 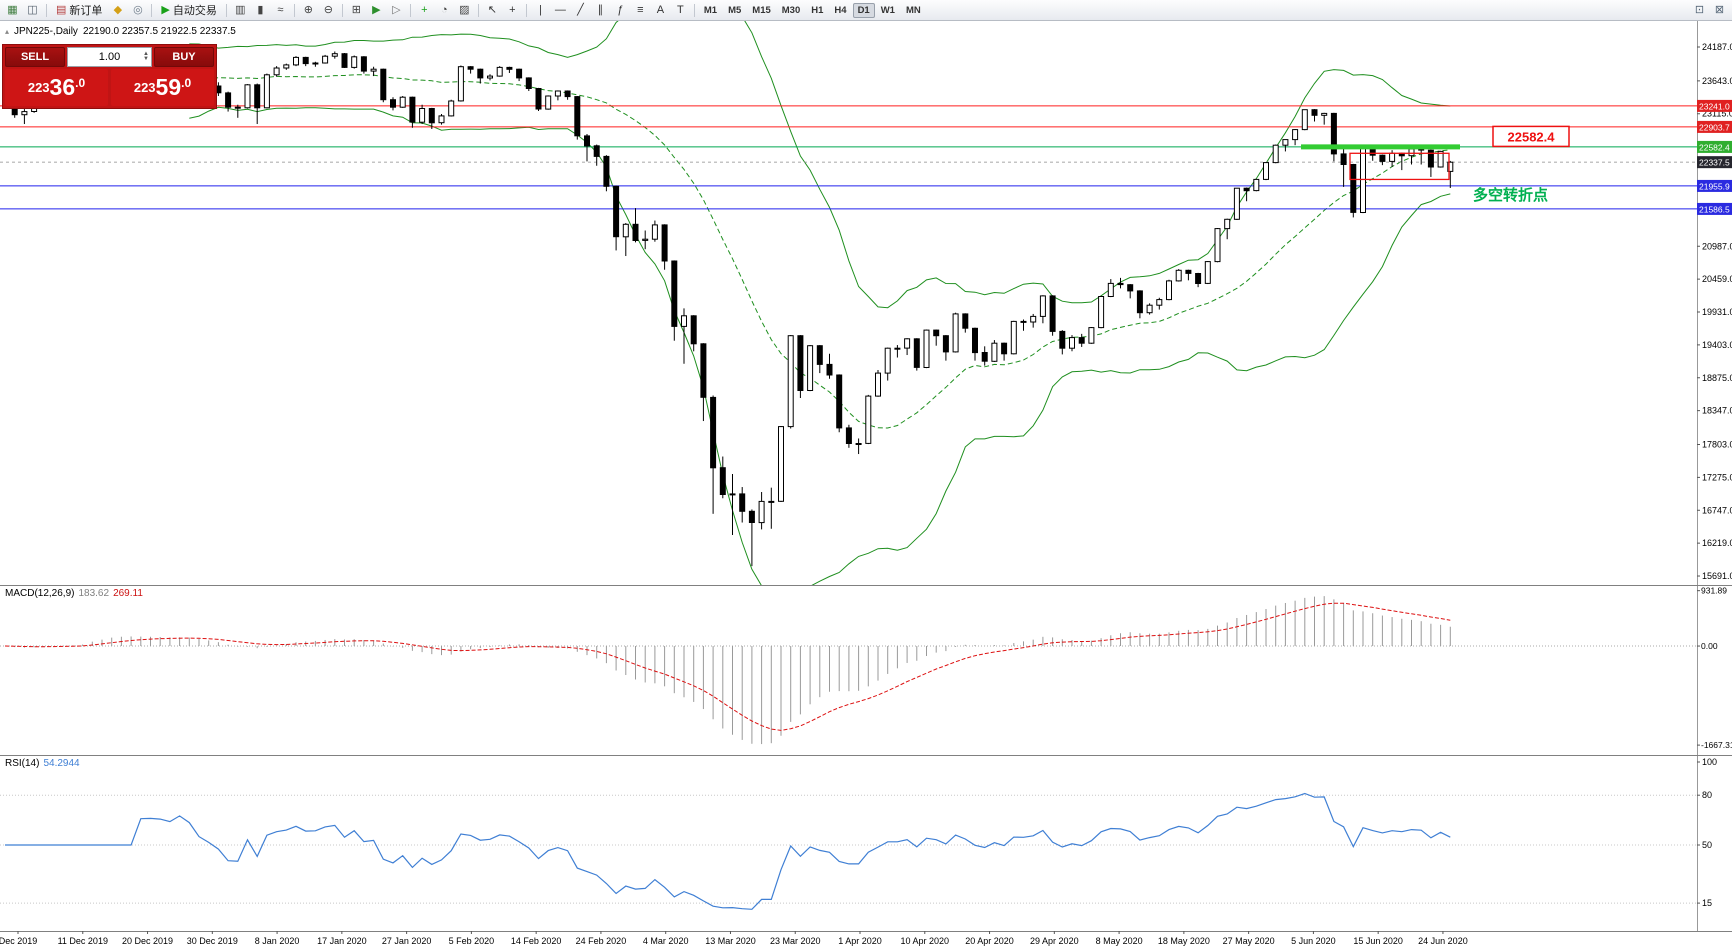 I want to click on zoom-in-icon: ⊕, so click(x=308, y=9).